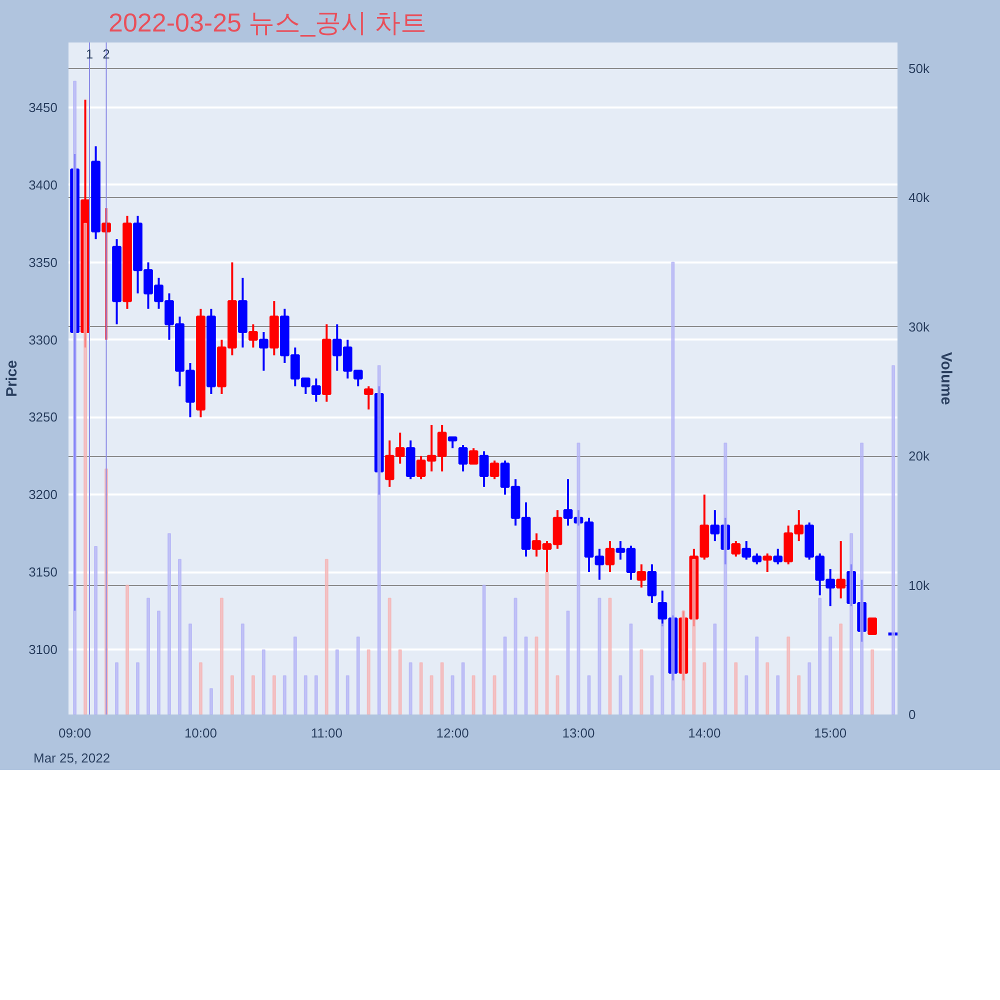 The height and width of the screenshot is (1000, 1000). Describe the element at coordinates (43, 417) in the screenshot. I see `y-tick-label: 3250` at that location.